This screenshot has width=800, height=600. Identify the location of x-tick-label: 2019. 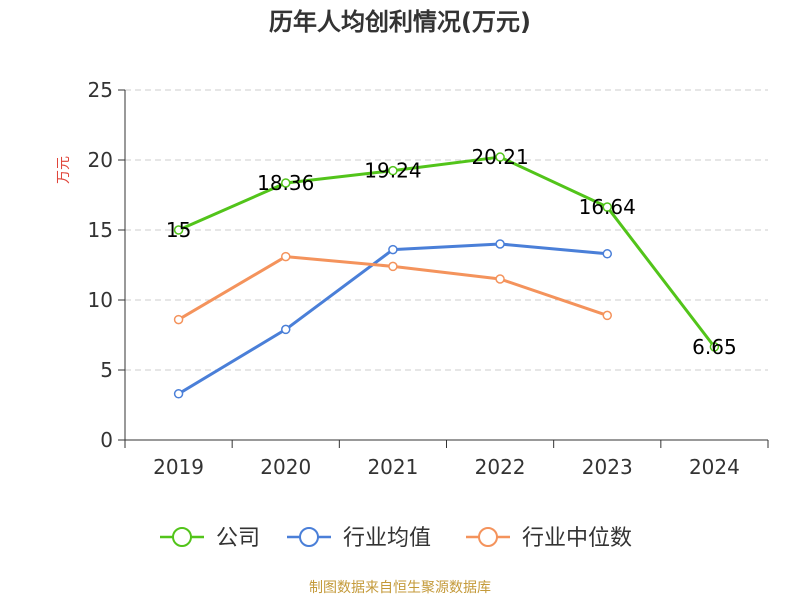
(178, 467).